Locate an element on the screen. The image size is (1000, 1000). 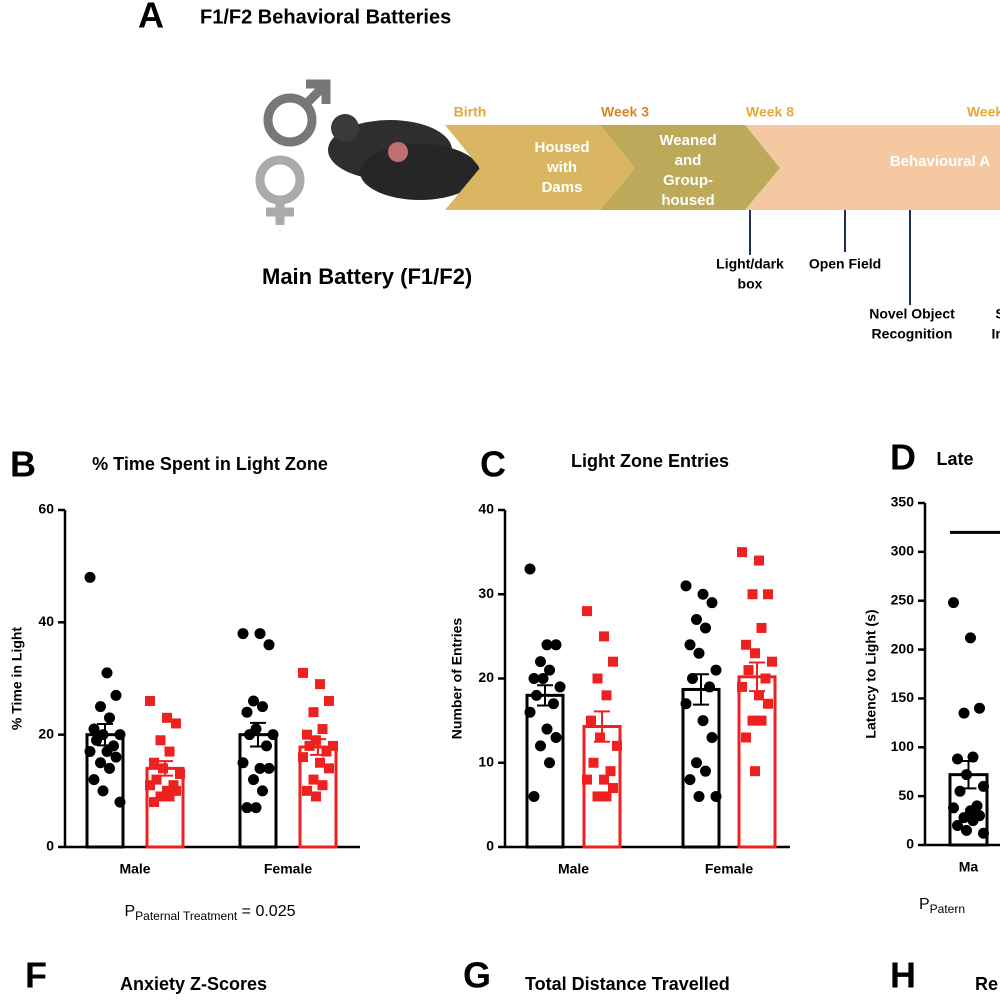
y-tick-label: 30 is located at coordinates (486, 593).